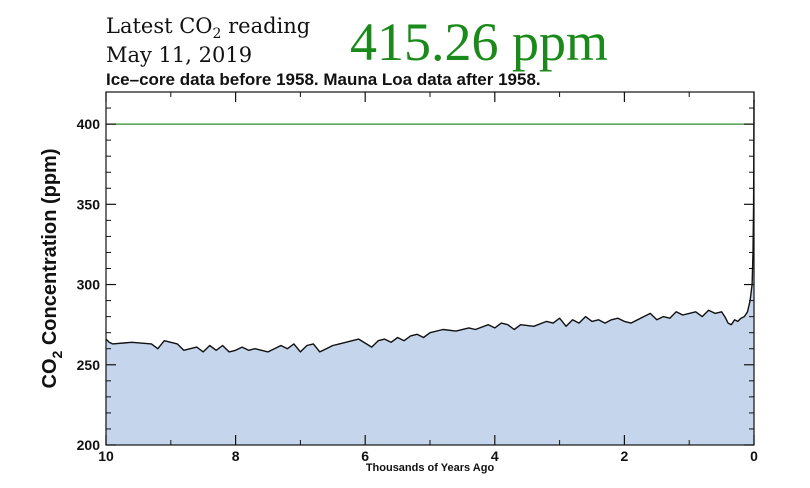  What do you see at coordinates (89, 204) in the screenshot?
I see `y-tick-label: 350` at bounding box center [89, 204].